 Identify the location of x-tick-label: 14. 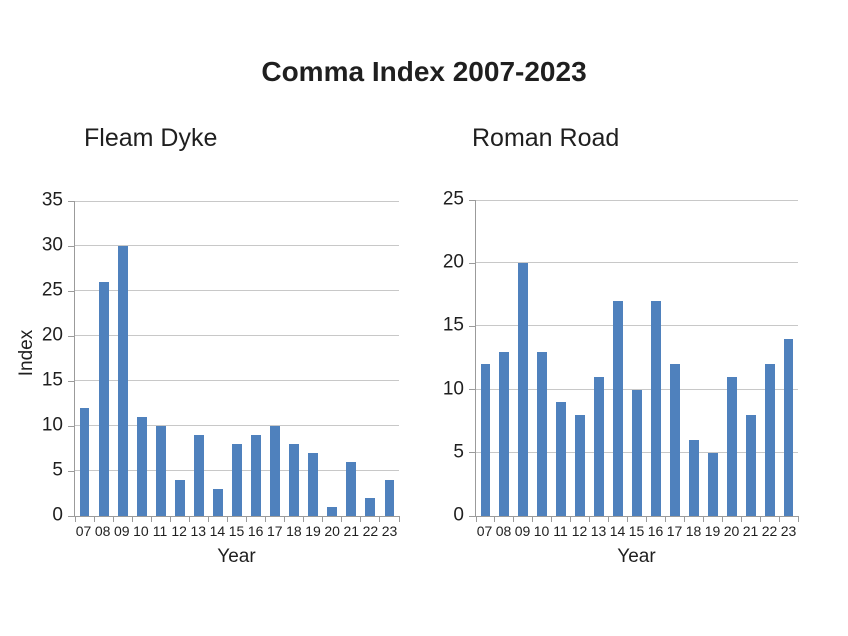
(617, 531).